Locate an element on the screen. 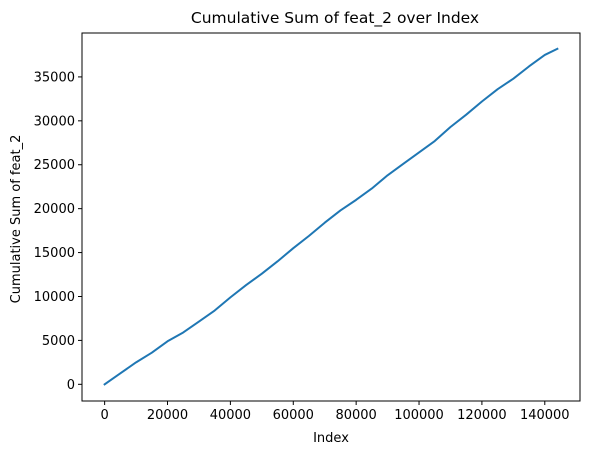  y-tick-label: 0 is located at coordinates (71, 385).